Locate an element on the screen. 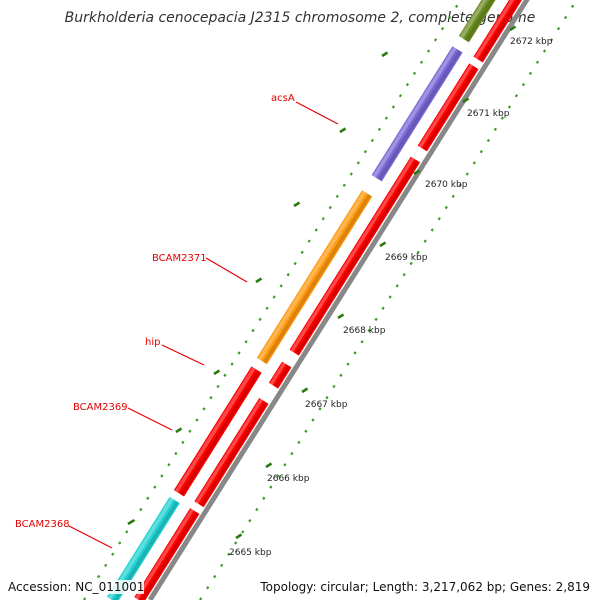  scale-label: 2667 kbp is located at coordinates (326, 405).